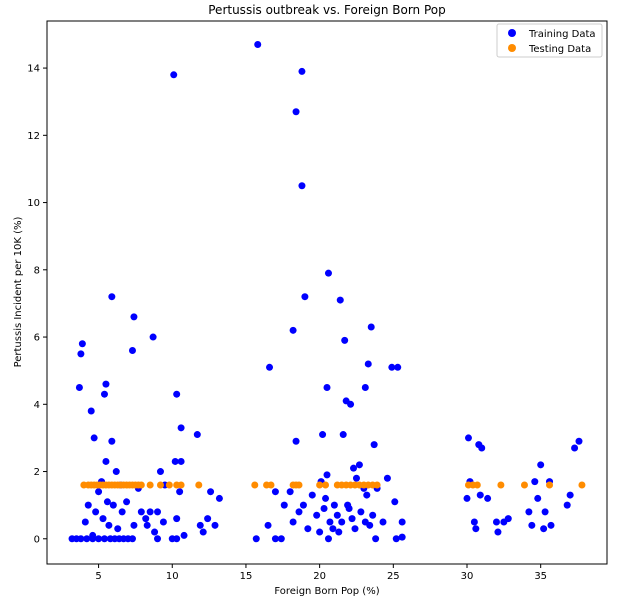 The width and height of the screenshot is (636, 604). What do you see at coordinates (33, 69) in the screenshot?
I see `y-tick-label: 14` at bounding box center [33, 69].